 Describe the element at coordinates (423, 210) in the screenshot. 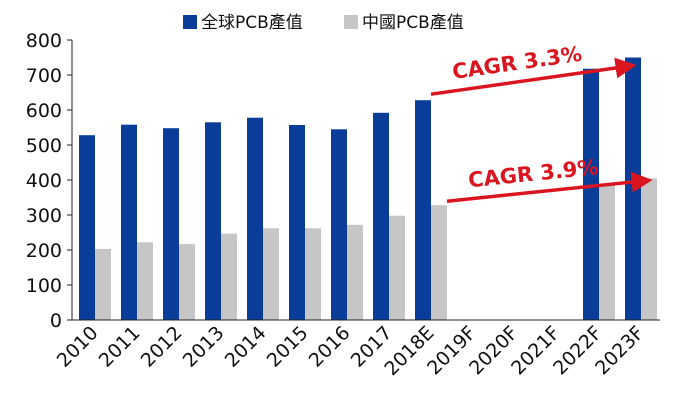

I see `bar-global-2018E` at that location.